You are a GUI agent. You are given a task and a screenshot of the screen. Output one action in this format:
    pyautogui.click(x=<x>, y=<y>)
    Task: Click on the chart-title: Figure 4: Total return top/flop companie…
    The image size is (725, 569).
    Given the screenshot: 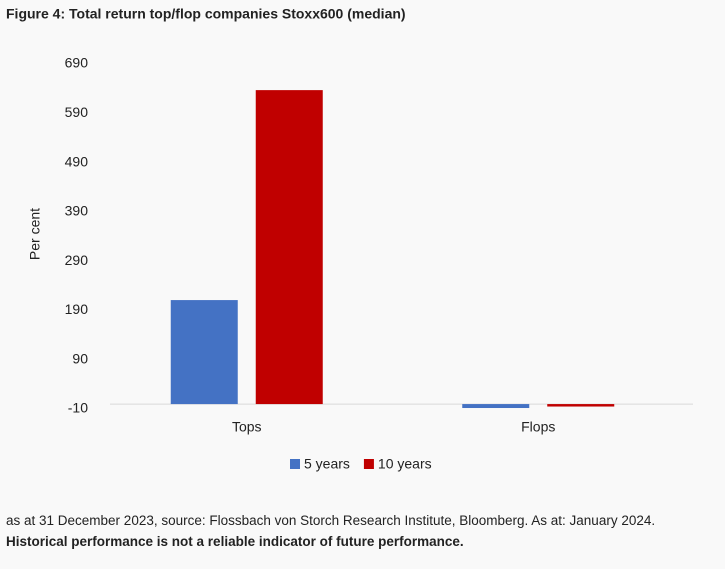 What is the action you would take?
    pyautogui.click(x=206, y=14)
    